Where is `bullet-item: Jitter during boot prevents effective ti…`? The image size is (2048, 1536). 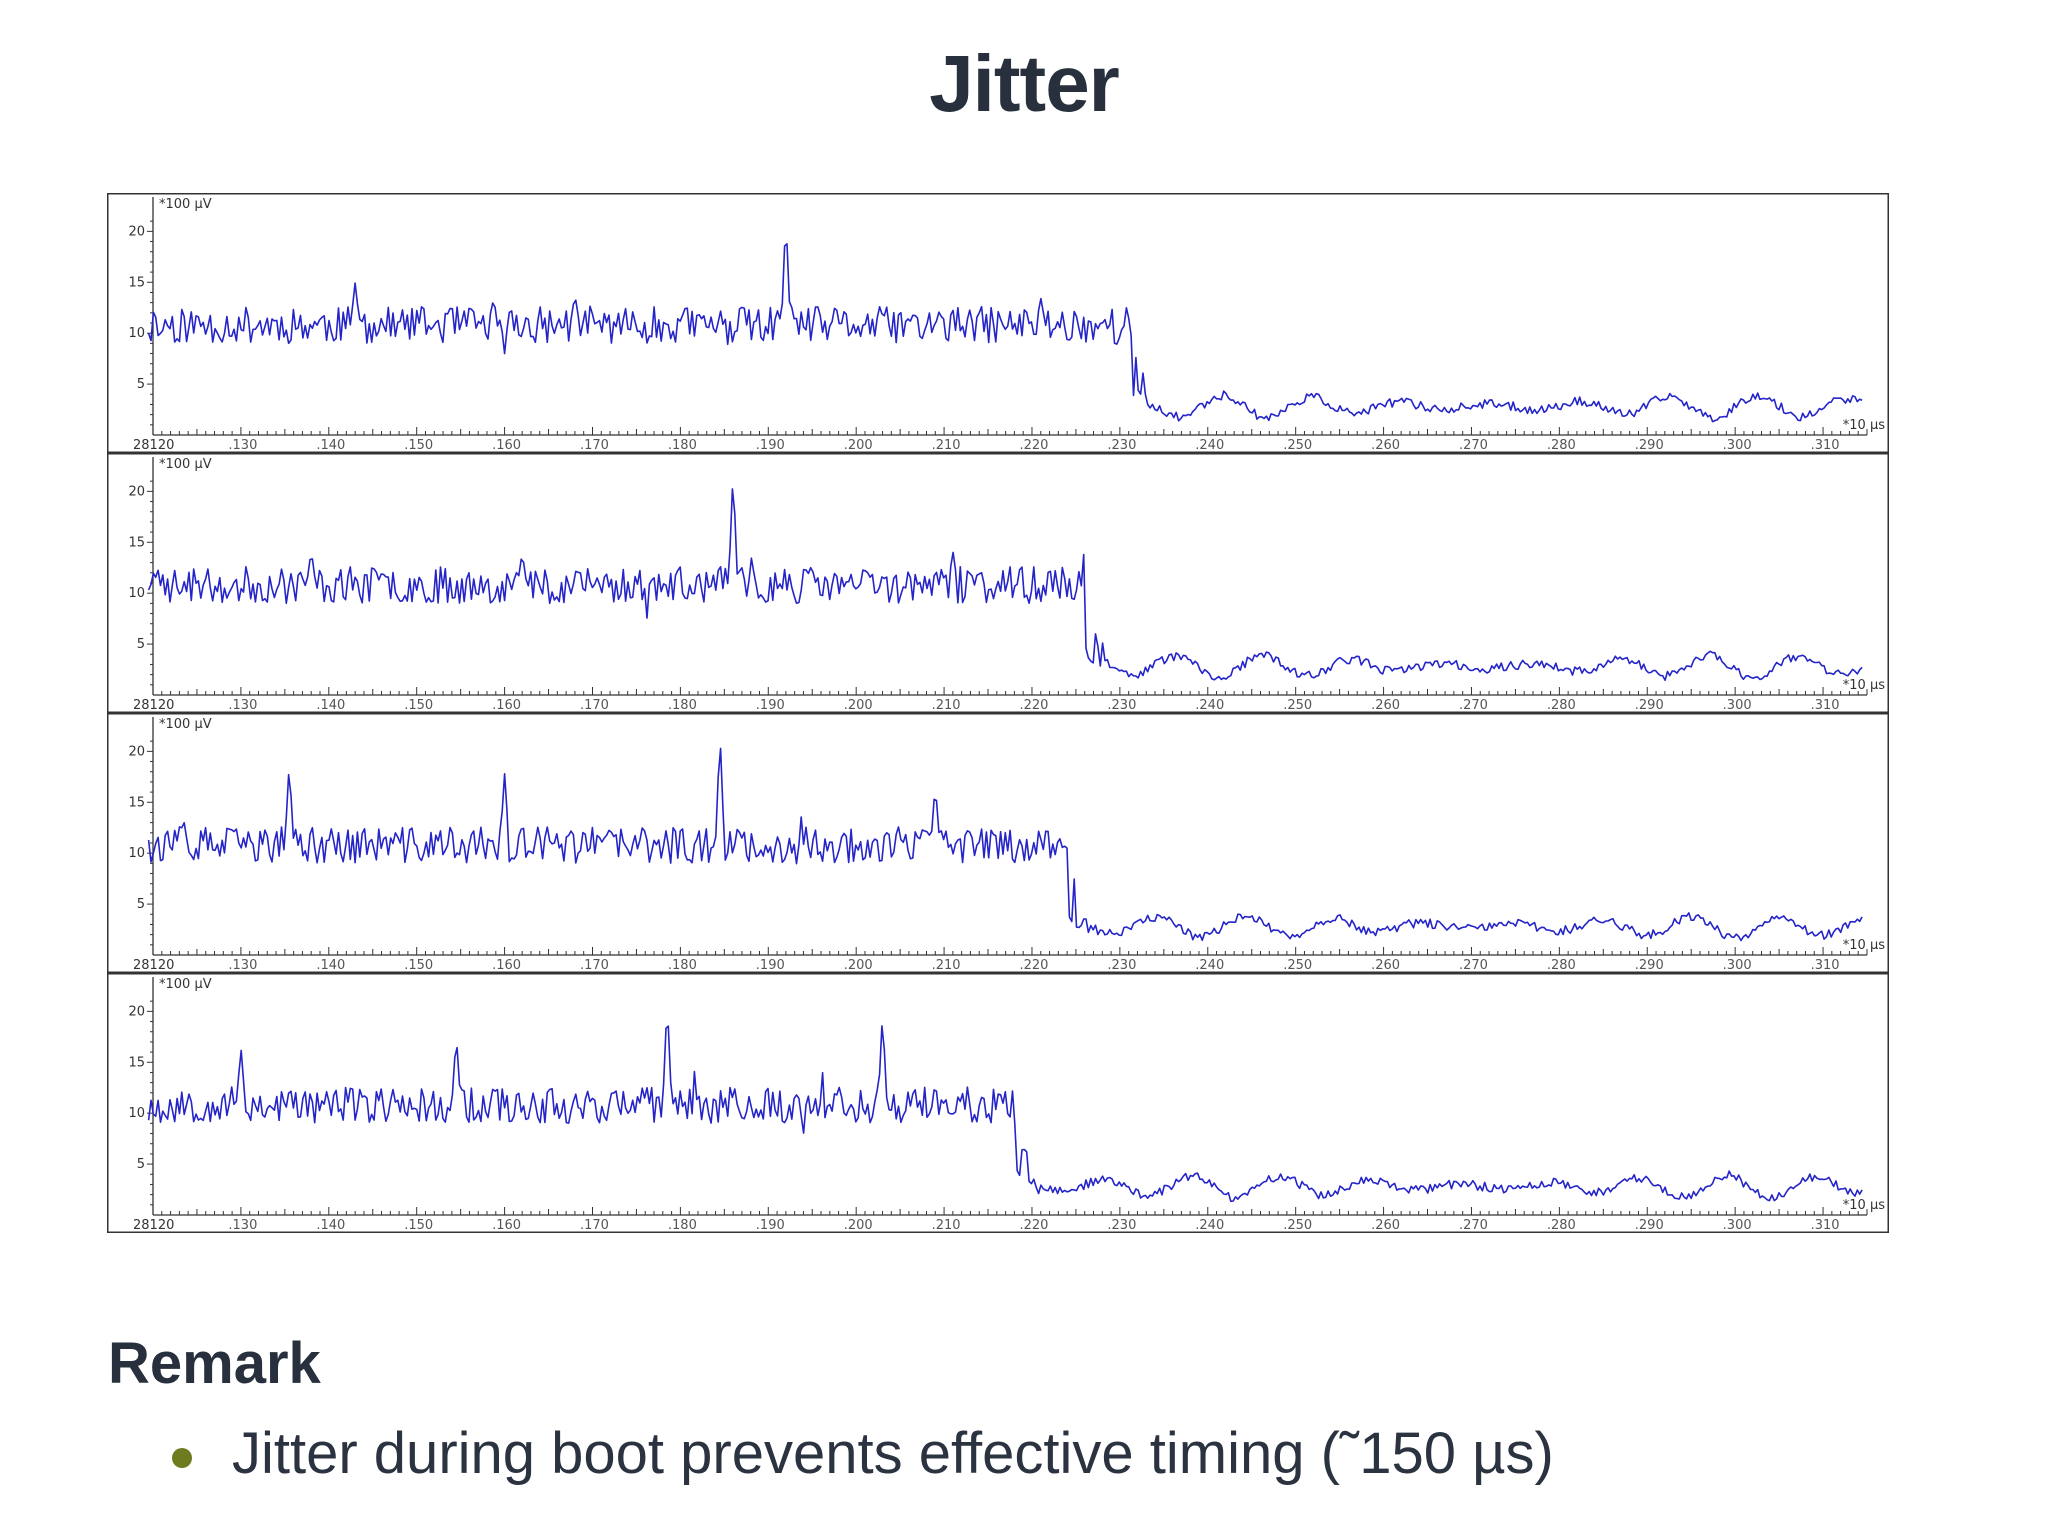
bullet-item: Jitter during boot prevents effective ti… is located at coordinates (863, 1453).